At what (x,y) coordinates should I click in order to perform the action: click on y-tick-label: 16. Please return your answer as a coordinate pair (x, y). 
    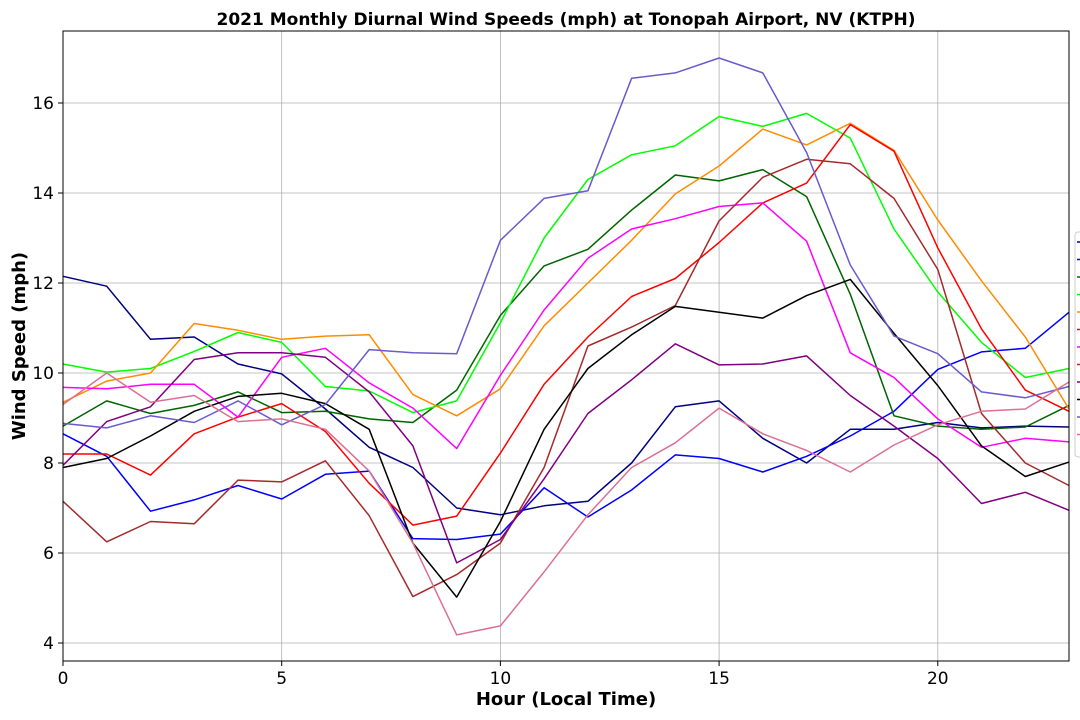
    Looking at the image, I should click on (43, 104).